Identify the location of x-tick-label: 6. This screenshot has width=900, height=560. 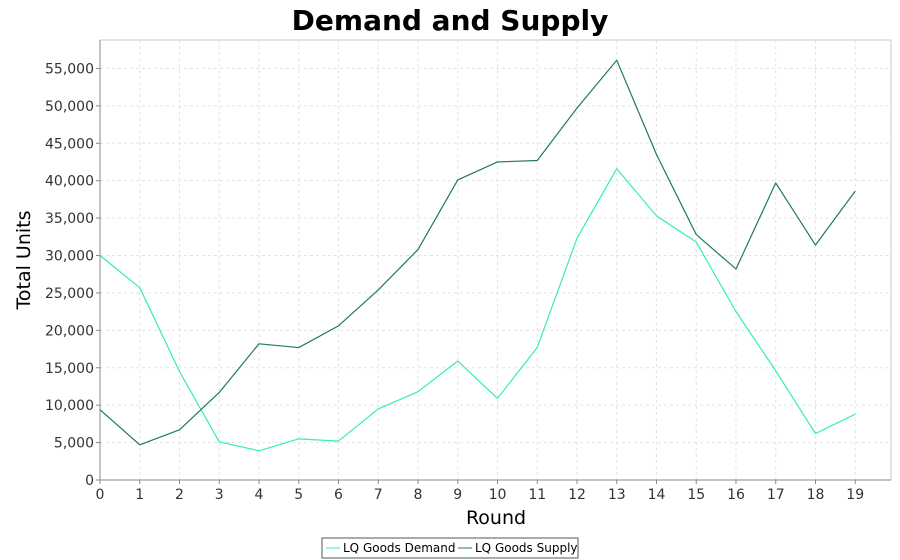
(338, 495).